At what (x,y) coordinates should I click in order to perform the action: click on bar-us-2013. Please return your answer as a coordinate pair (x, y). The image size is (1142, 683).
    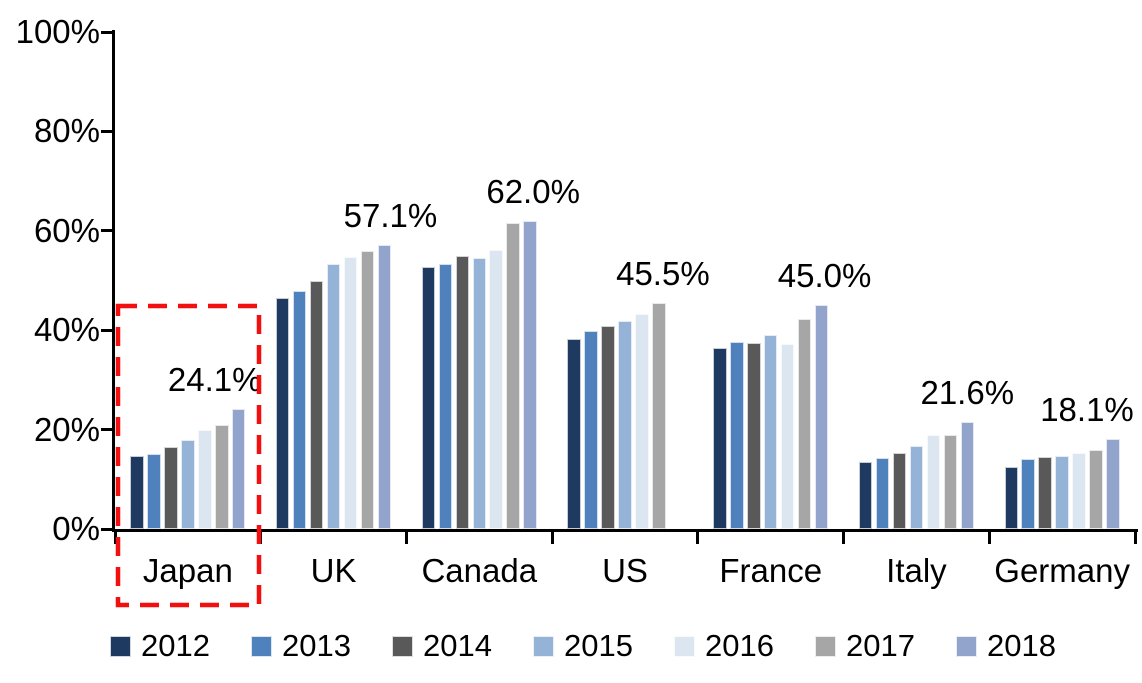
    Looking at the image, I should click on (591, 429).